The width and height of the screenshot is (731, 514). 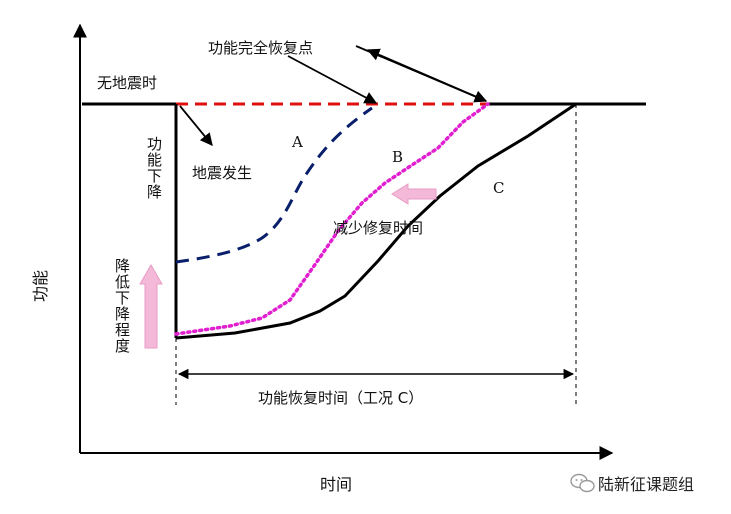 What do you see at coordinates (127, 83) in the screenshot?
I see `label-no-earthquake: 无地震时` at bounding box center [127, 83].